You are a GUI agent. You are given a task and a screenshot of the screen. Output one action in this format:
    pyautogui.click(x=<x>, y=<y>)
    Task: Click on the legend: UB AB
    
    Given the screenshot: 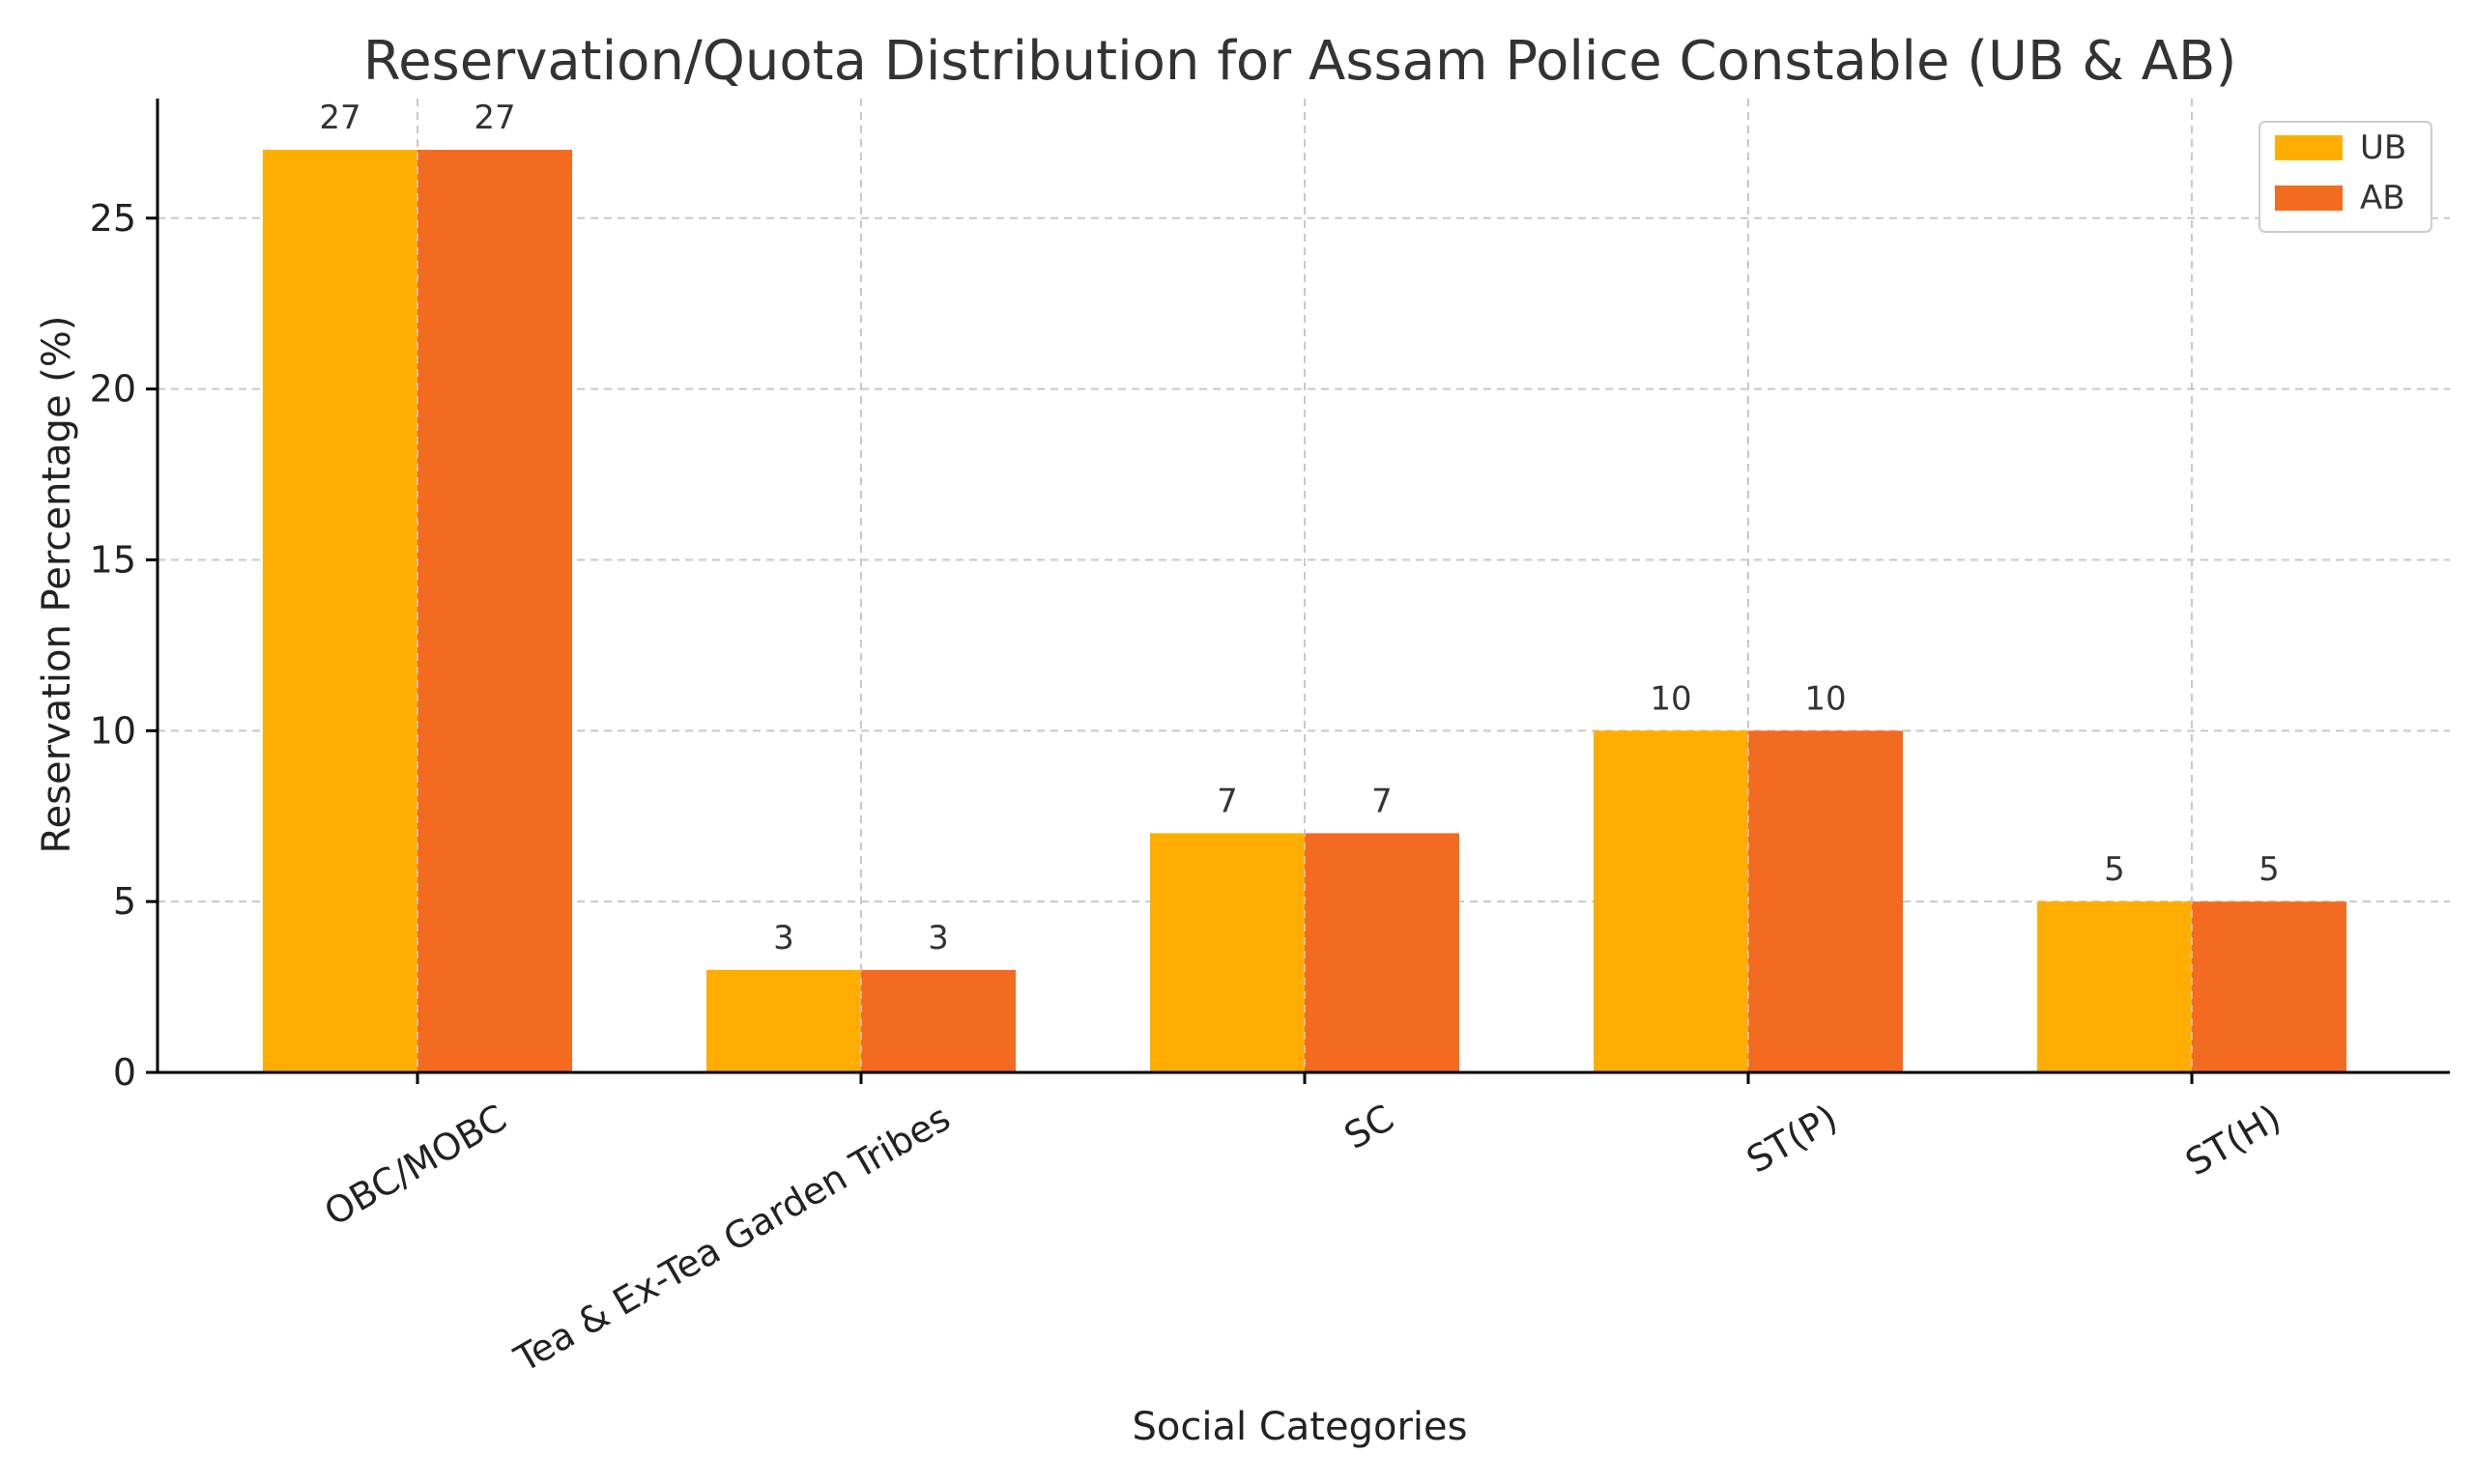 What is the action you would take?
    pyautogui.click(x=2345, y=177)
    